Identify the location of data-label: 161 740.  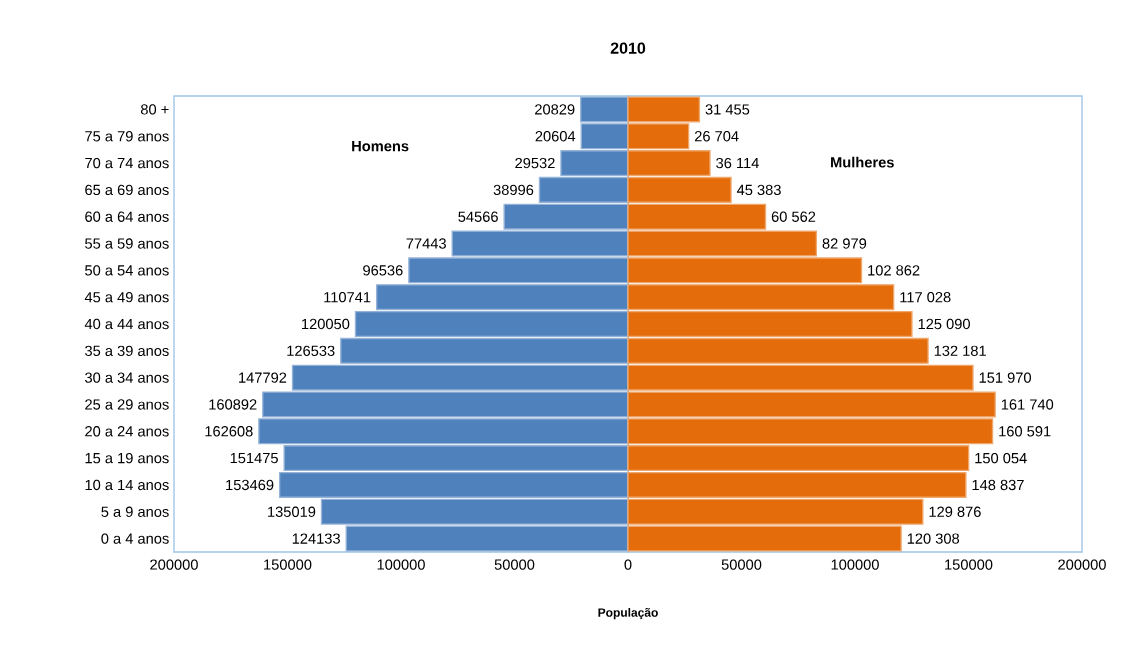
(1027, 404).